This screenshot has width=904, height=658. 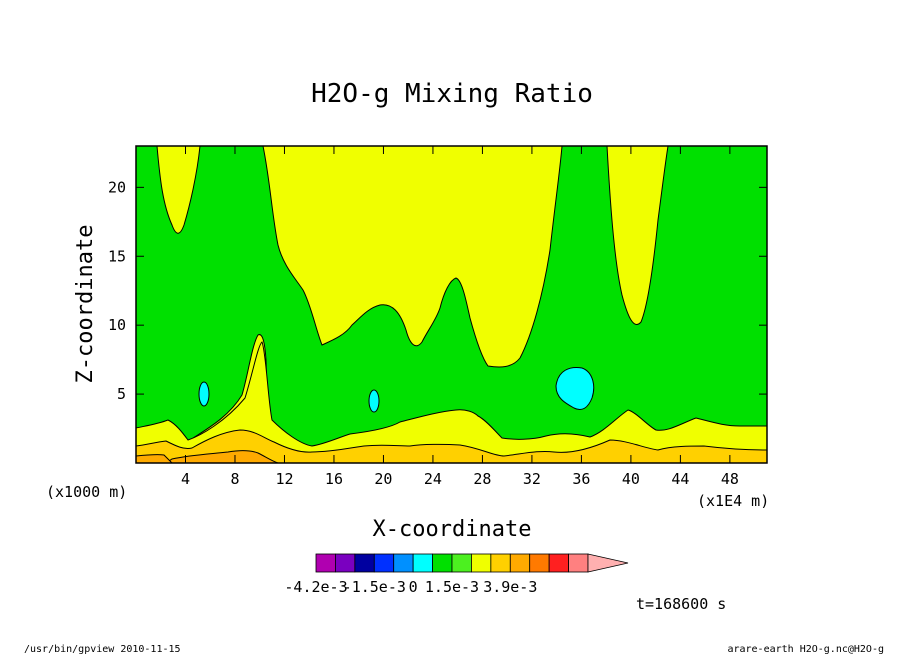 What do you see at coordinates (102, 649) in the screenshot?
I see `footer-left: /usr/bin/gpview 2010-11-15` at bounding box center [102, 649].